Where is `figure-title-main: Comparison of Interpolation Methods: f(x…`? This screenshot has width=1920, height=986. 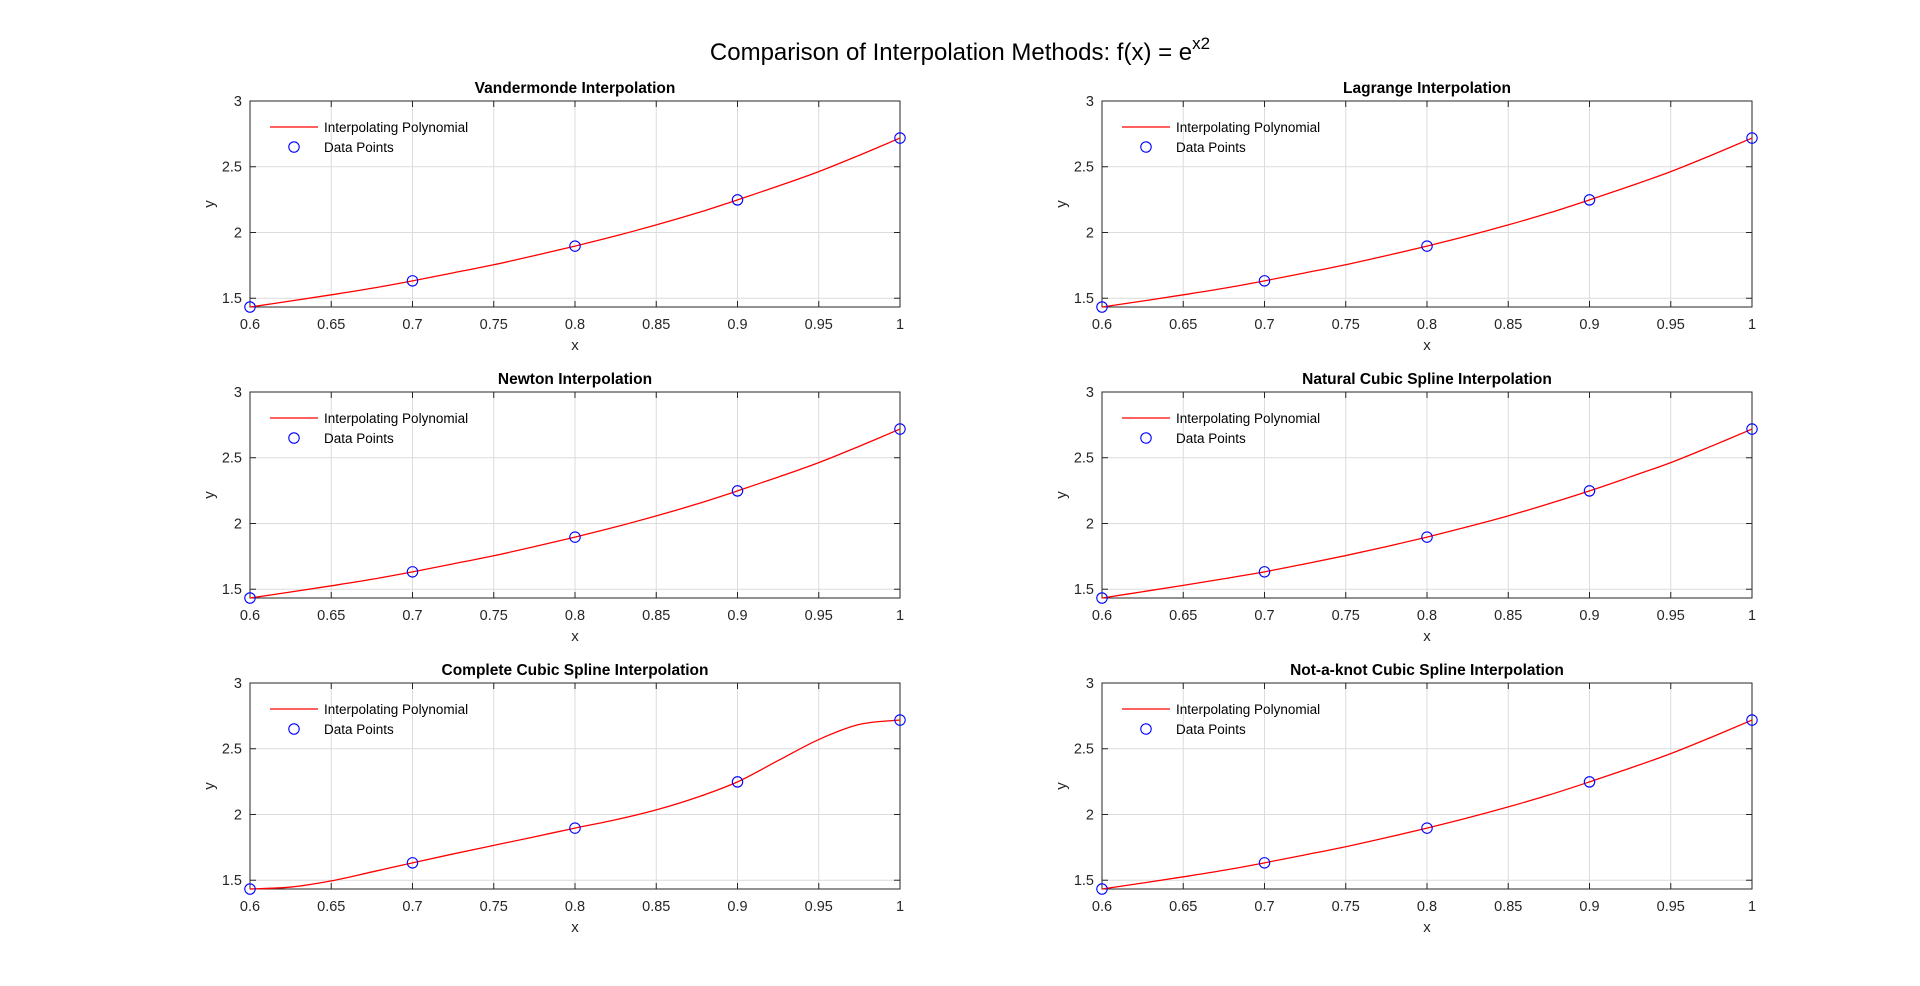
figure-title-main: Comparison of Interpolation Methods: f(x… is located at coordinates (951, 52).